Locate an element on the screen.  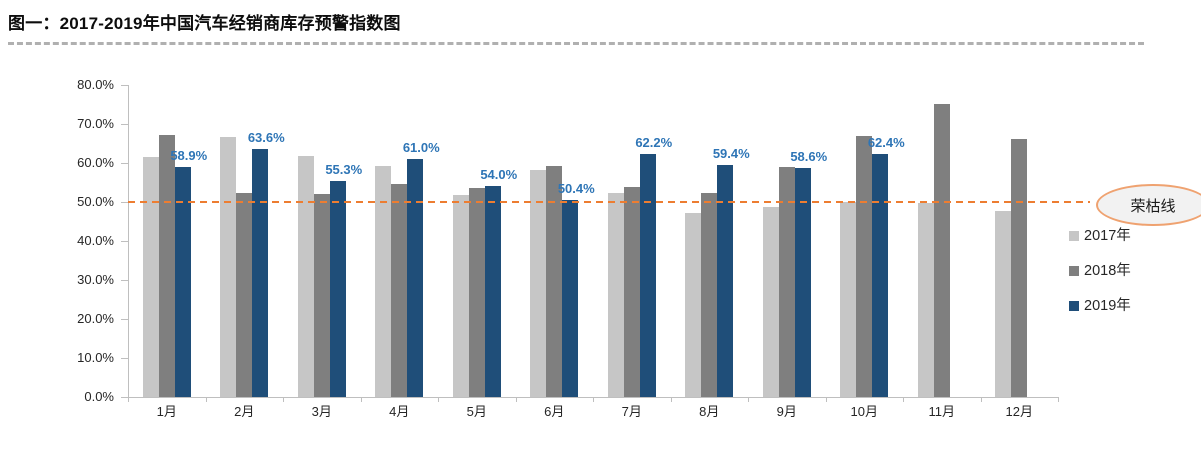
y-axis-tick-label: 30.0% is located at coordinates (95, 279).